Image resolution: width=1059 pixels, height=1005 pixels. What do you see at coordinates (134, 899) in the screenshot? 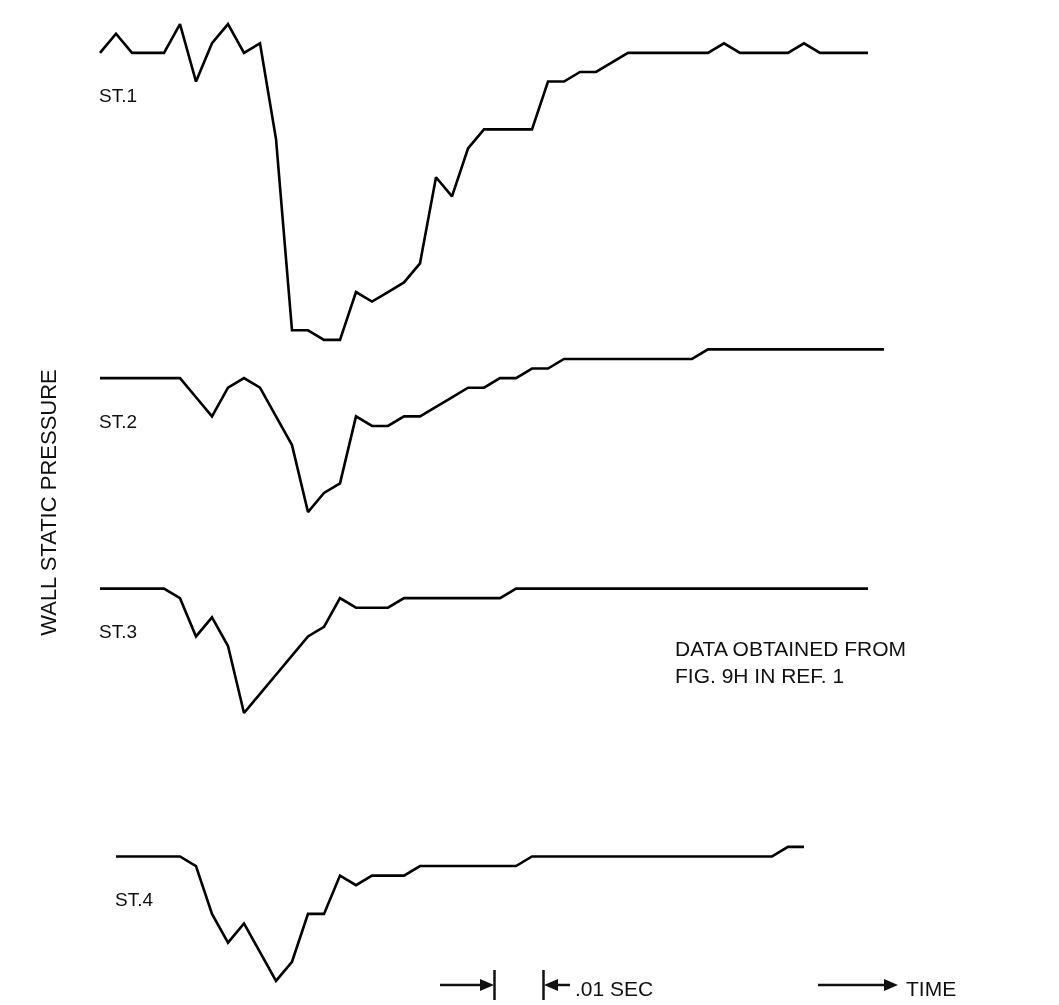
I see `series-label: ST.4` at bounding box center [134, 899].